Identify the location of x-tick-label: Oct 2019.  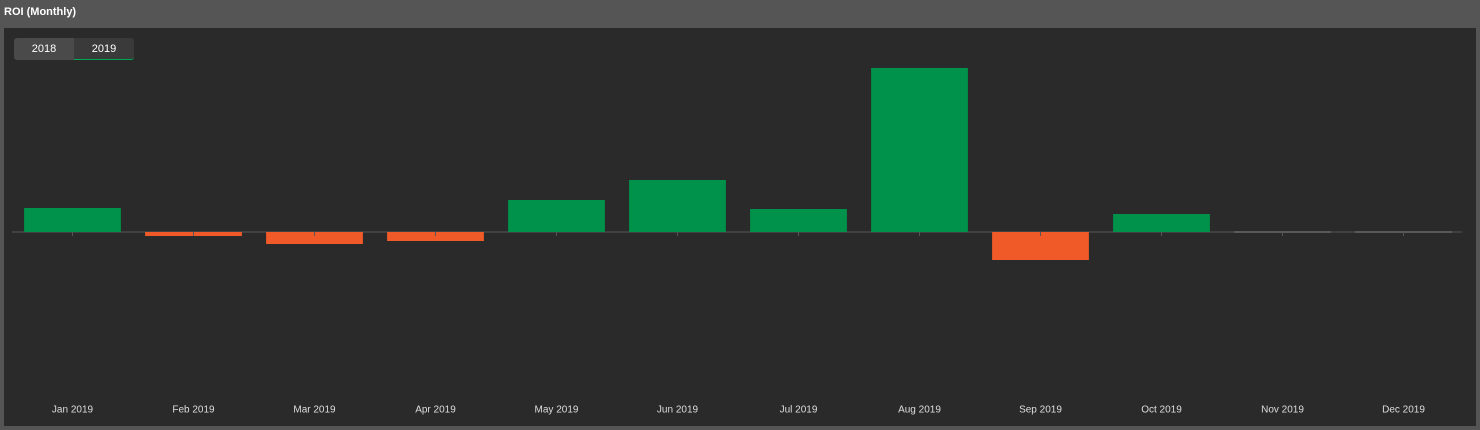
(1161, 410).